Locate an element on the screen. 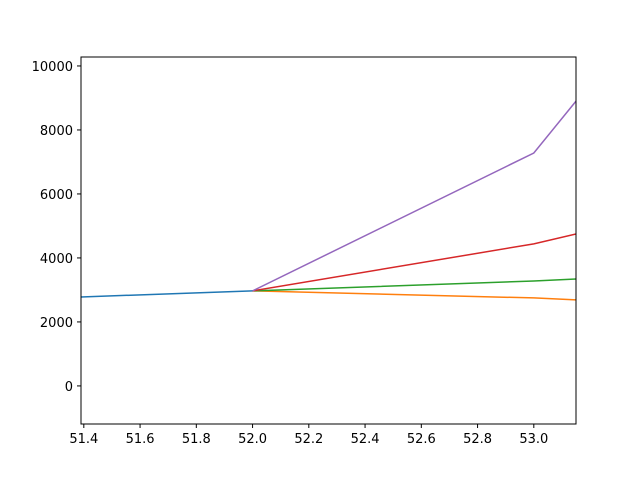  y-tick-label: 6000 is located at coordinates (56, 195).